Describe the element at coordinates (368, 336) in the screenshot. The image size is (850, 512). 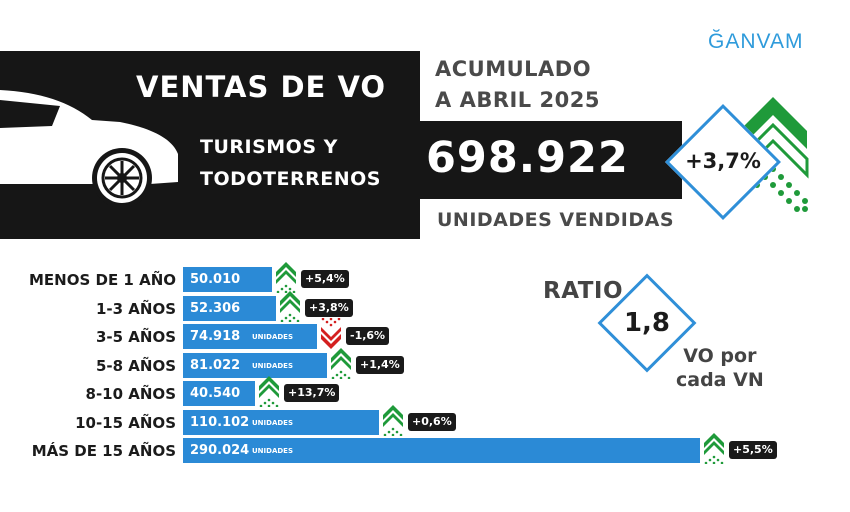
I see `change-badge: -1,6%` at that location.